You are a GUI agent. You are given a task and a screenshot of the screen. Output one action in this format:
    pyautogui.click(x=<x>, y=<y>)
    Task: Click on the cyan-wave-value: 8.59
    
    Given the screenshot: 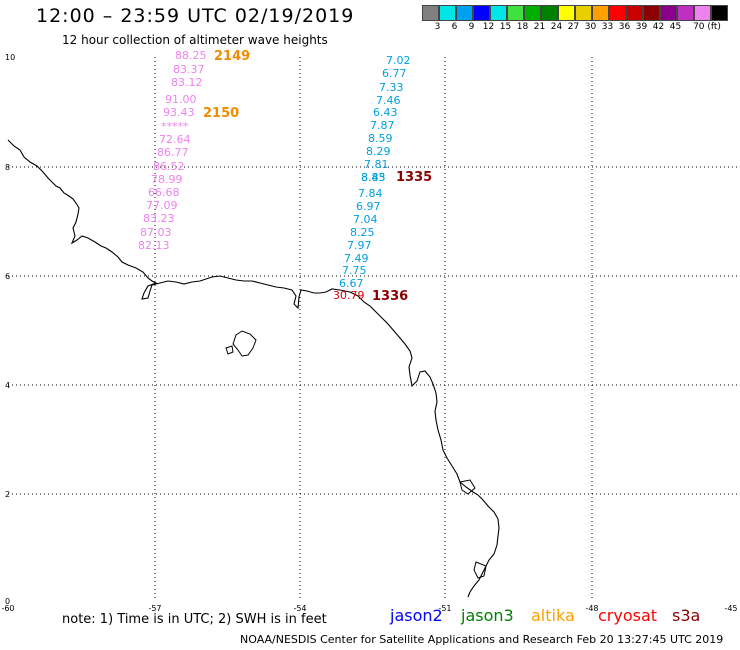 What is the action you would take?
    pyautogui.click(x=380, y=138)
    